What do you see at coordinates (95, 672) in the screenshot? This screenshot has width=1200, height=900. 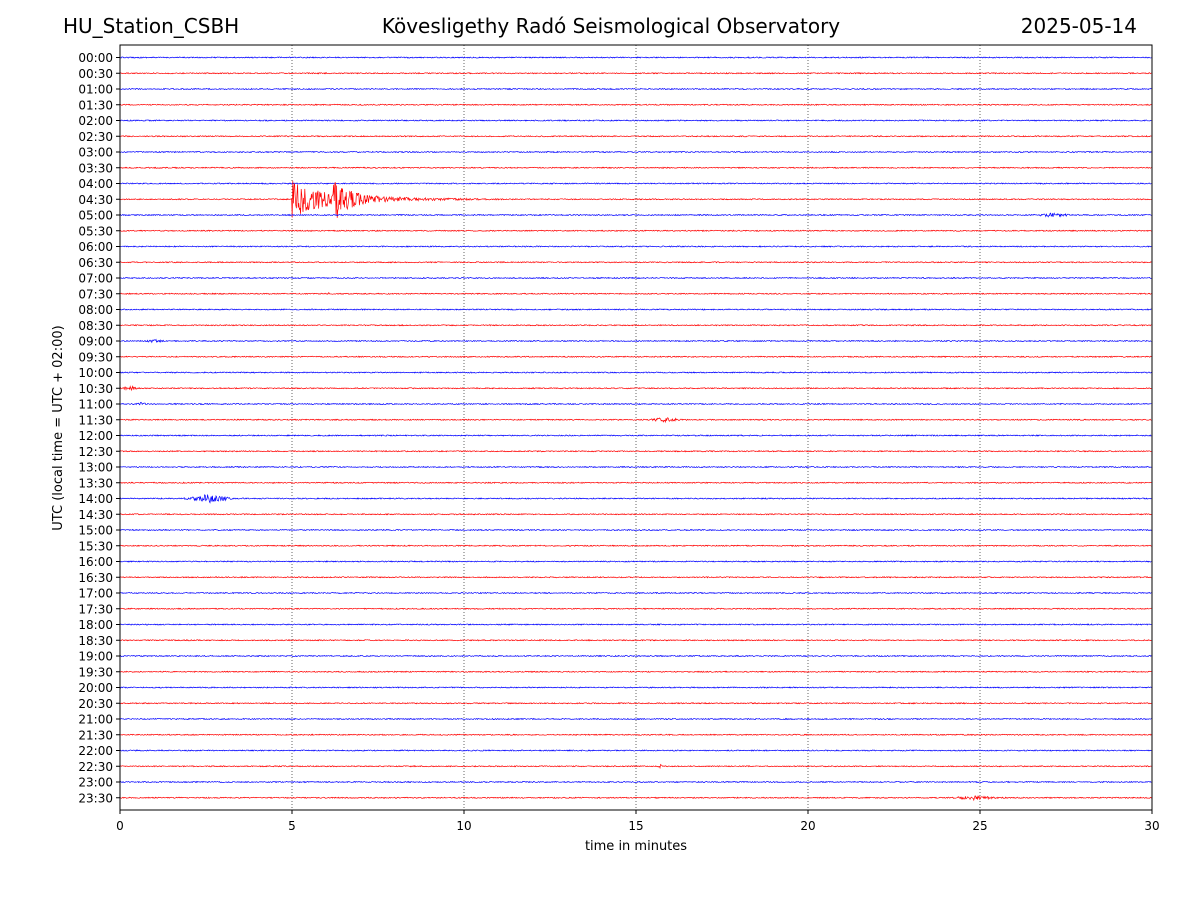 I see `y-tick-label: 19:30` at bounding box center [95, 672].